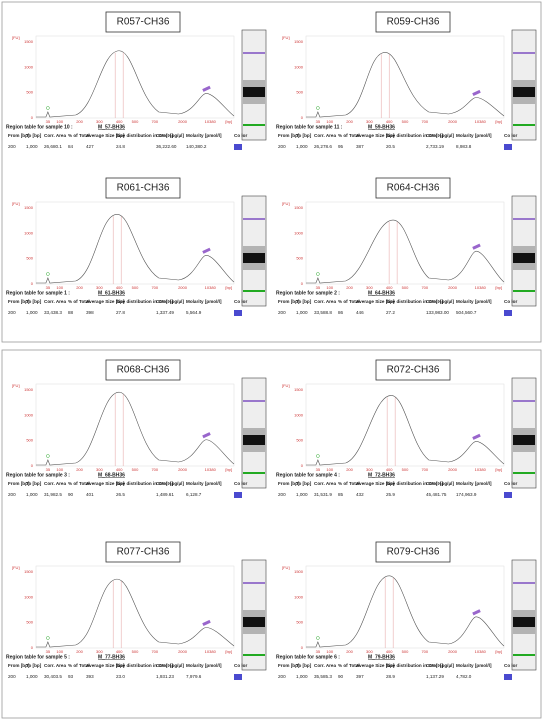 This screenshot has height=721, width=543. I want to click on table-cell: 33,588.8, so click(323, 312).